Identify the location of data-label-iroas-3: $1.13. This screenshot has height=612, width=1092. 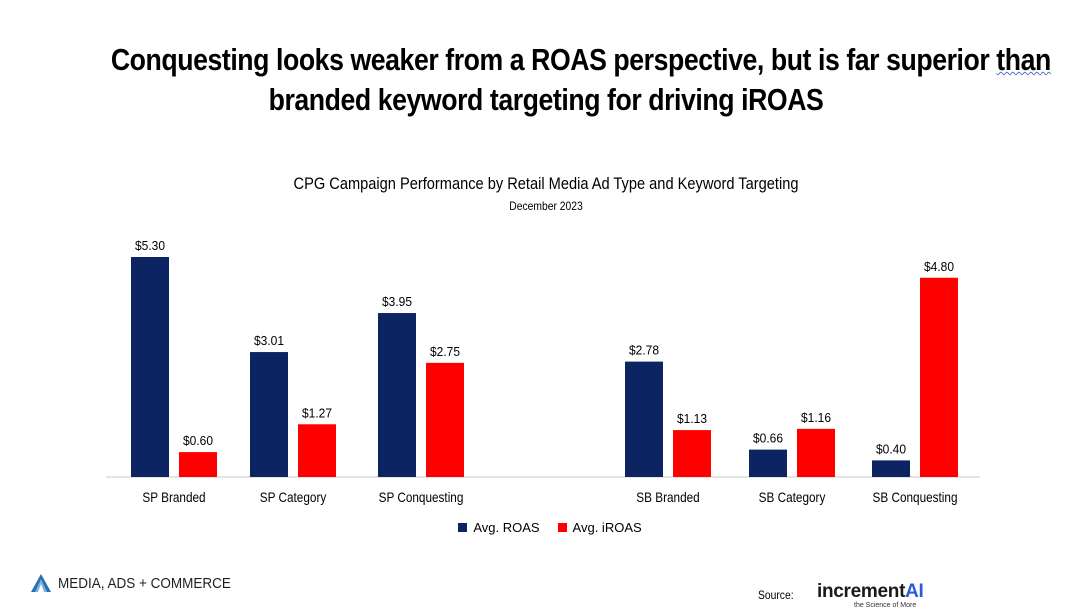
(692, 418).